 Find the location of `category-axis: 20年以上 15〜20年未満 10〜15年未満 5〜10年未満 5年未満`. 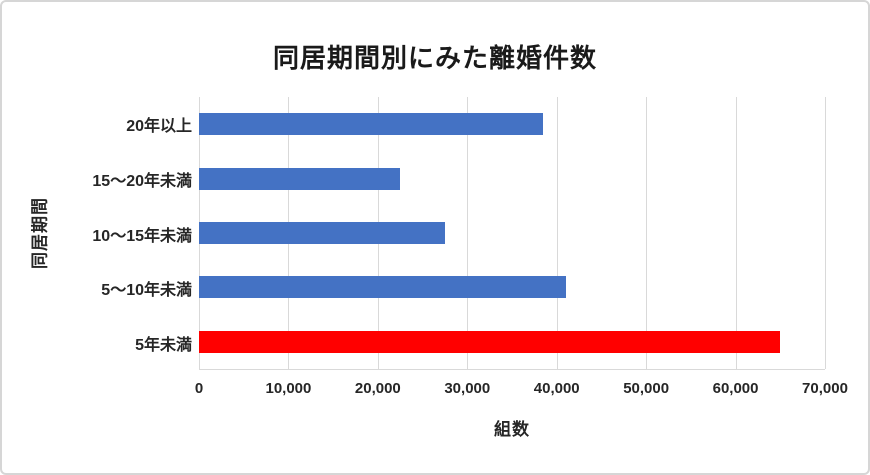

category-axis: 20年以上 15〜20年未満 10〜15年未満 5〜10年未満 5年未満 is located at coordinates (97, 233).